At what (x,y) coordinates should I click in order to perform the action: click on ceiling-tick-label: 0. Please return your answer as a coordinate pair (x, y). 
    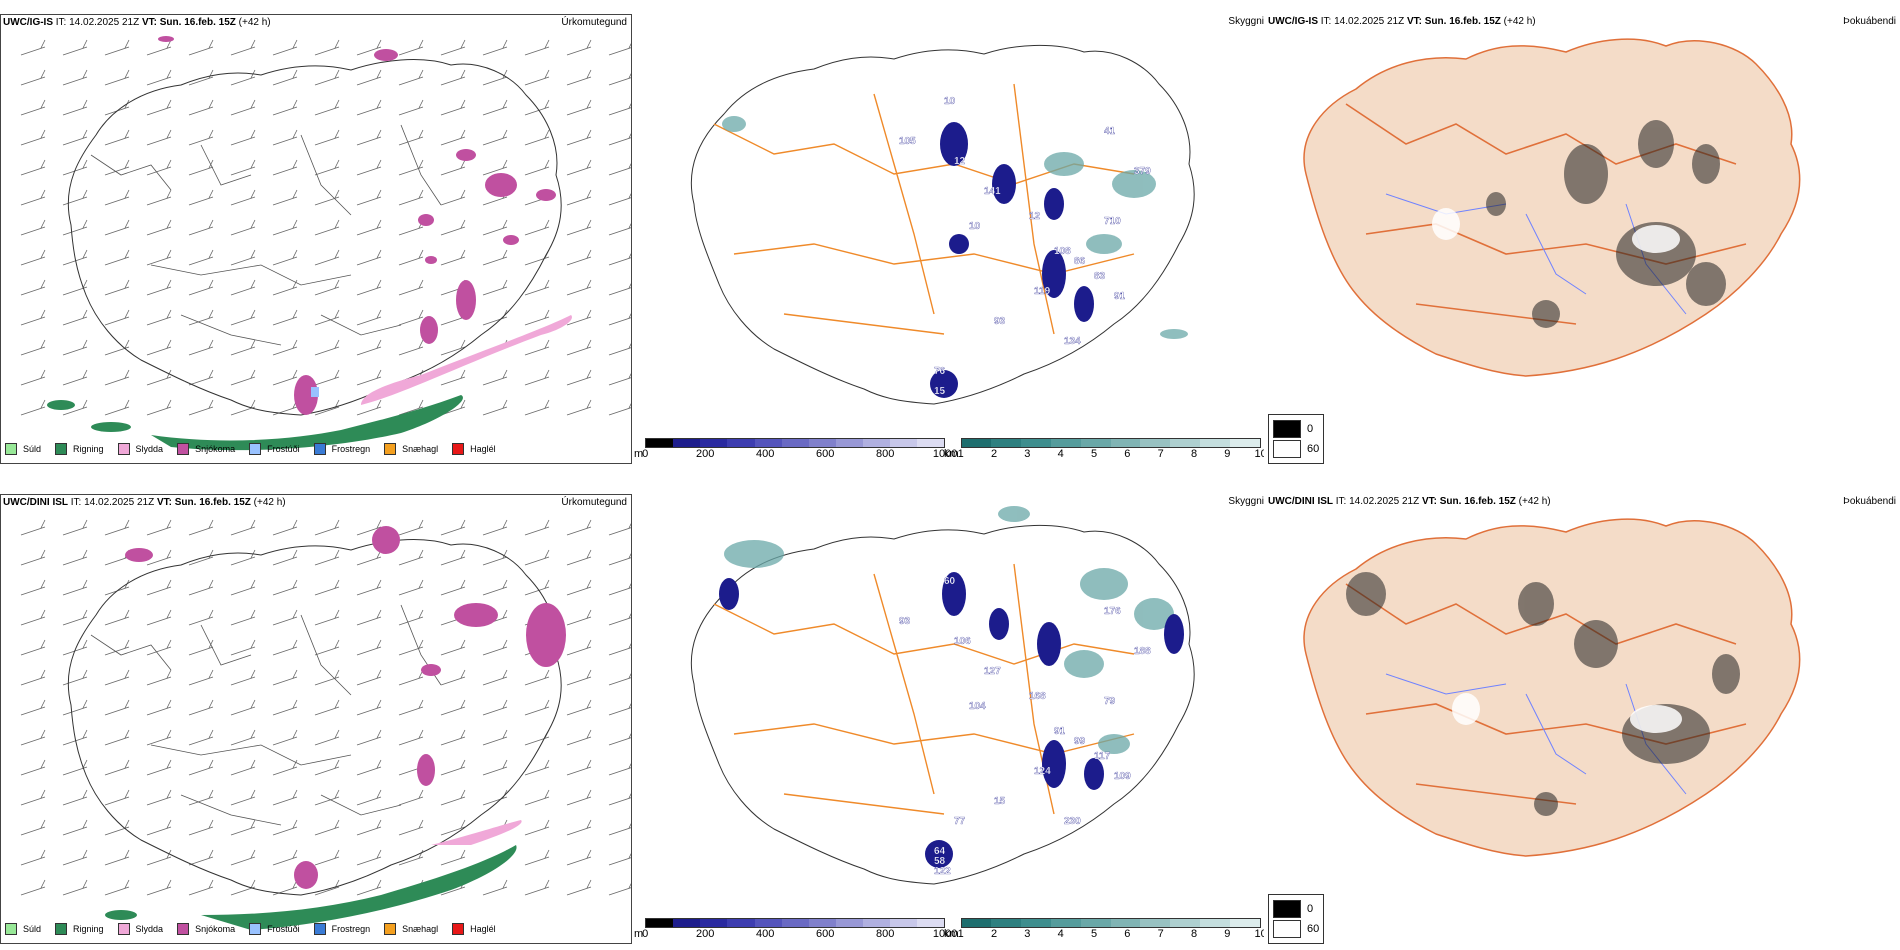
    Looking at the image, I should click on (645, 454).